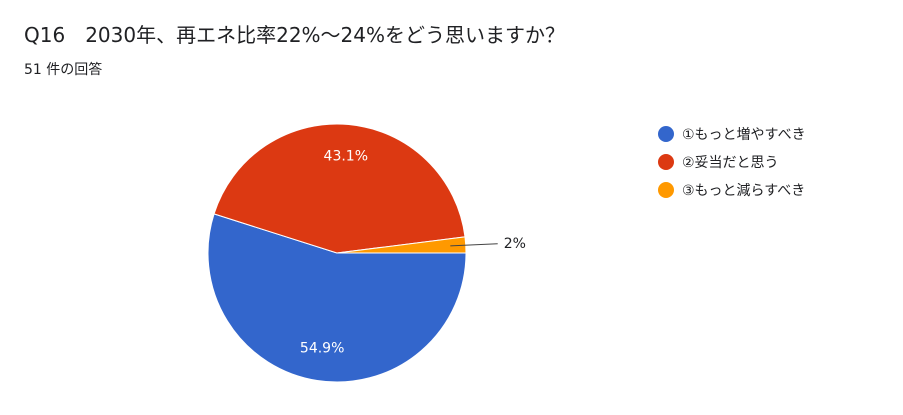 This screenshot has width=903, height=415. I want to click on legend-item: ①もっと増やすべき, so click(732, 134).